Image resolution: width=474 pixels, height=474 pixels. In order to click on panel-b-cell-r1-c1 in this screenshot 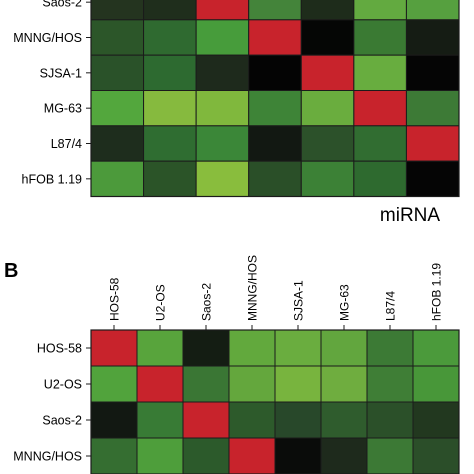, I will do `click(160, 384)`.